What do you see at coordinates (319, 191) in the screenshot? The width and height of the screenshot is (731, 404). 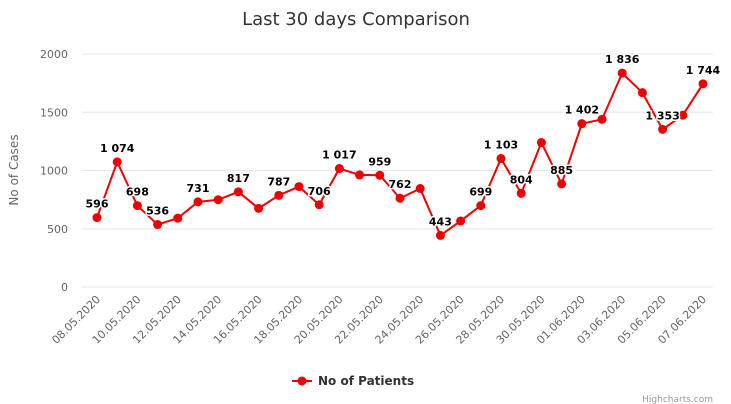 I see `data-label: 706` at bounding box center [319, 191].